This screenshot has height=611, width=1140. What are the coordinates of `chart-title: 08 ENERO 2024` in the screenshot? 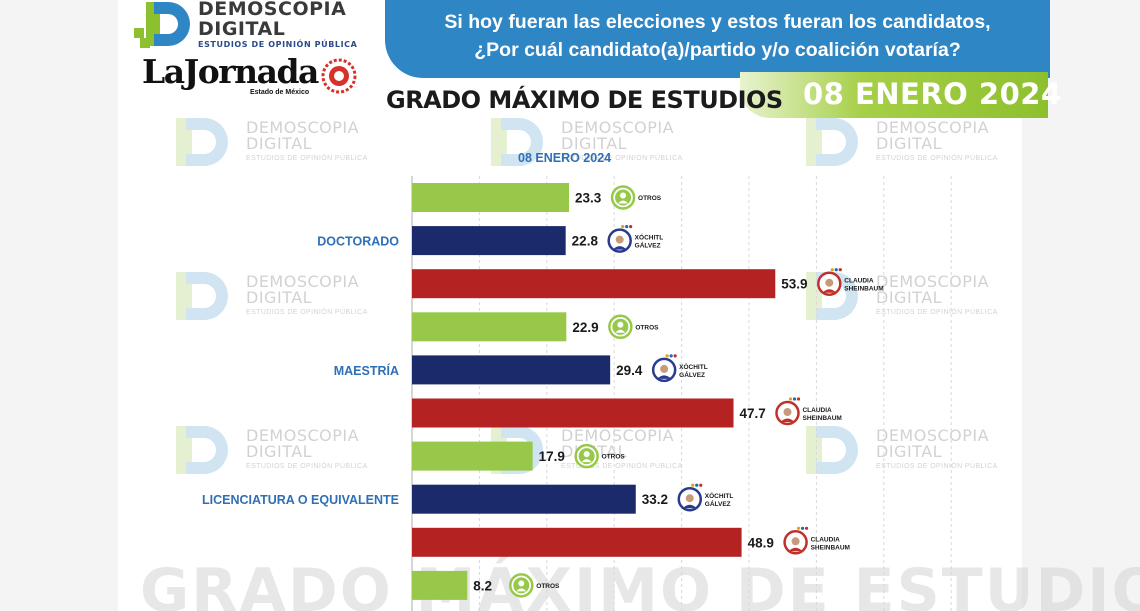 It's located at (565, 158).